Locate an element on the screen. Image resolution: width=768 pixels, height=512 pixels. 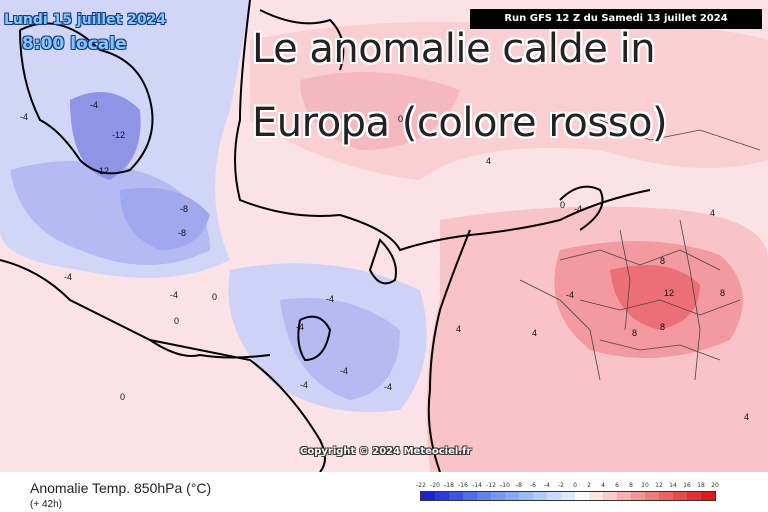
scale-label: -12 is located at coordinates (491, 485).